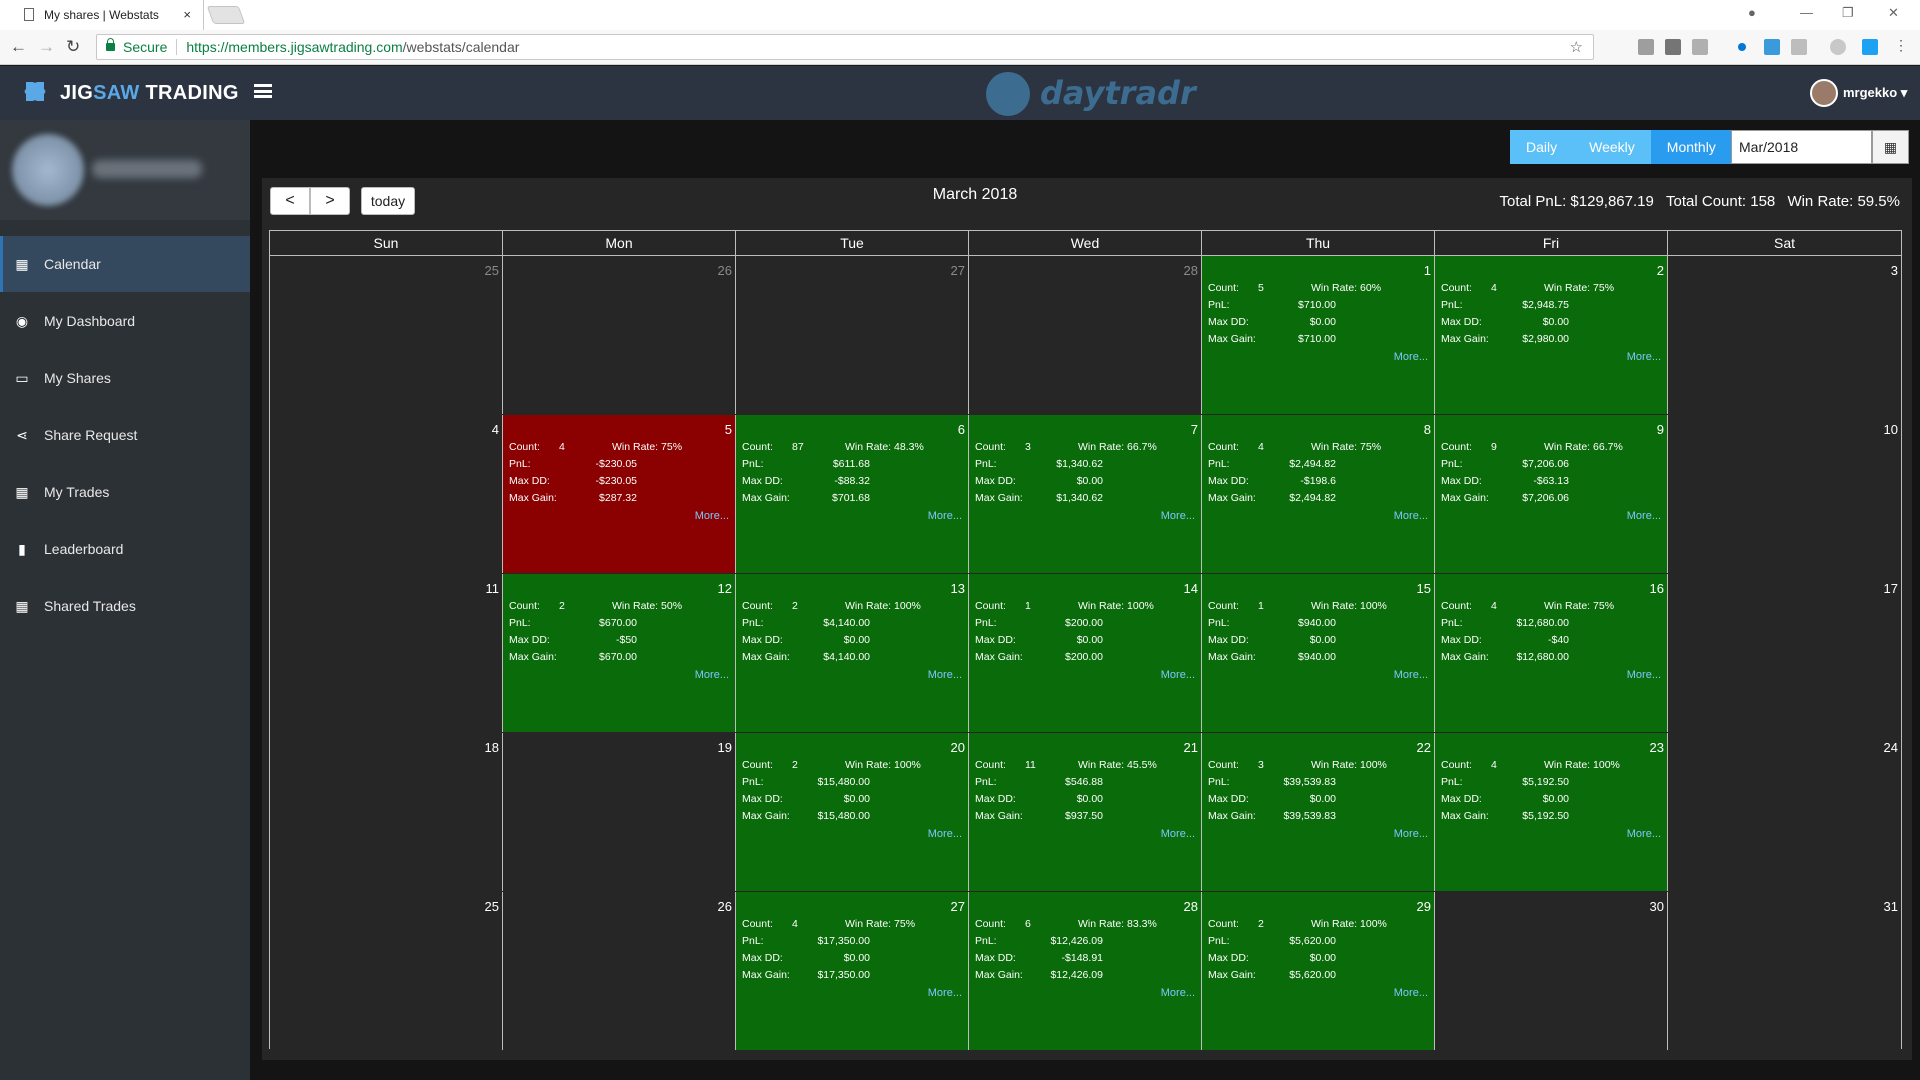  Describe the element at coordinates (73, 46) in the screenshot. I see `reload-icon: ↻` at that location.